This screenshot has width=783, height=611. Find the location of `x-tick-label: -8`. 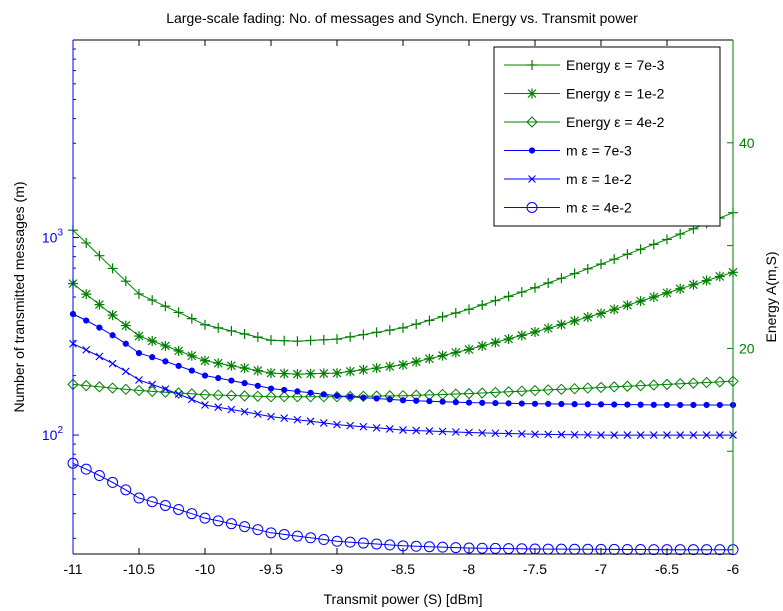

x-tick-label: -8 is located at coordinates (469, 569).